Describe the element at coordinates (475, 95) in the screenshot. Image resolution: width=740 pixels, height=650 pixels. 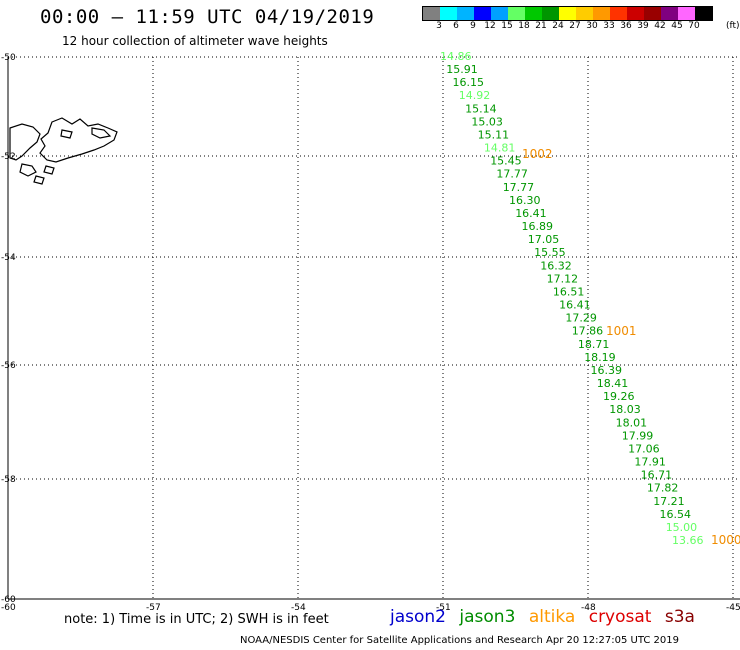
I see `swh-value: 14.92` at that location.